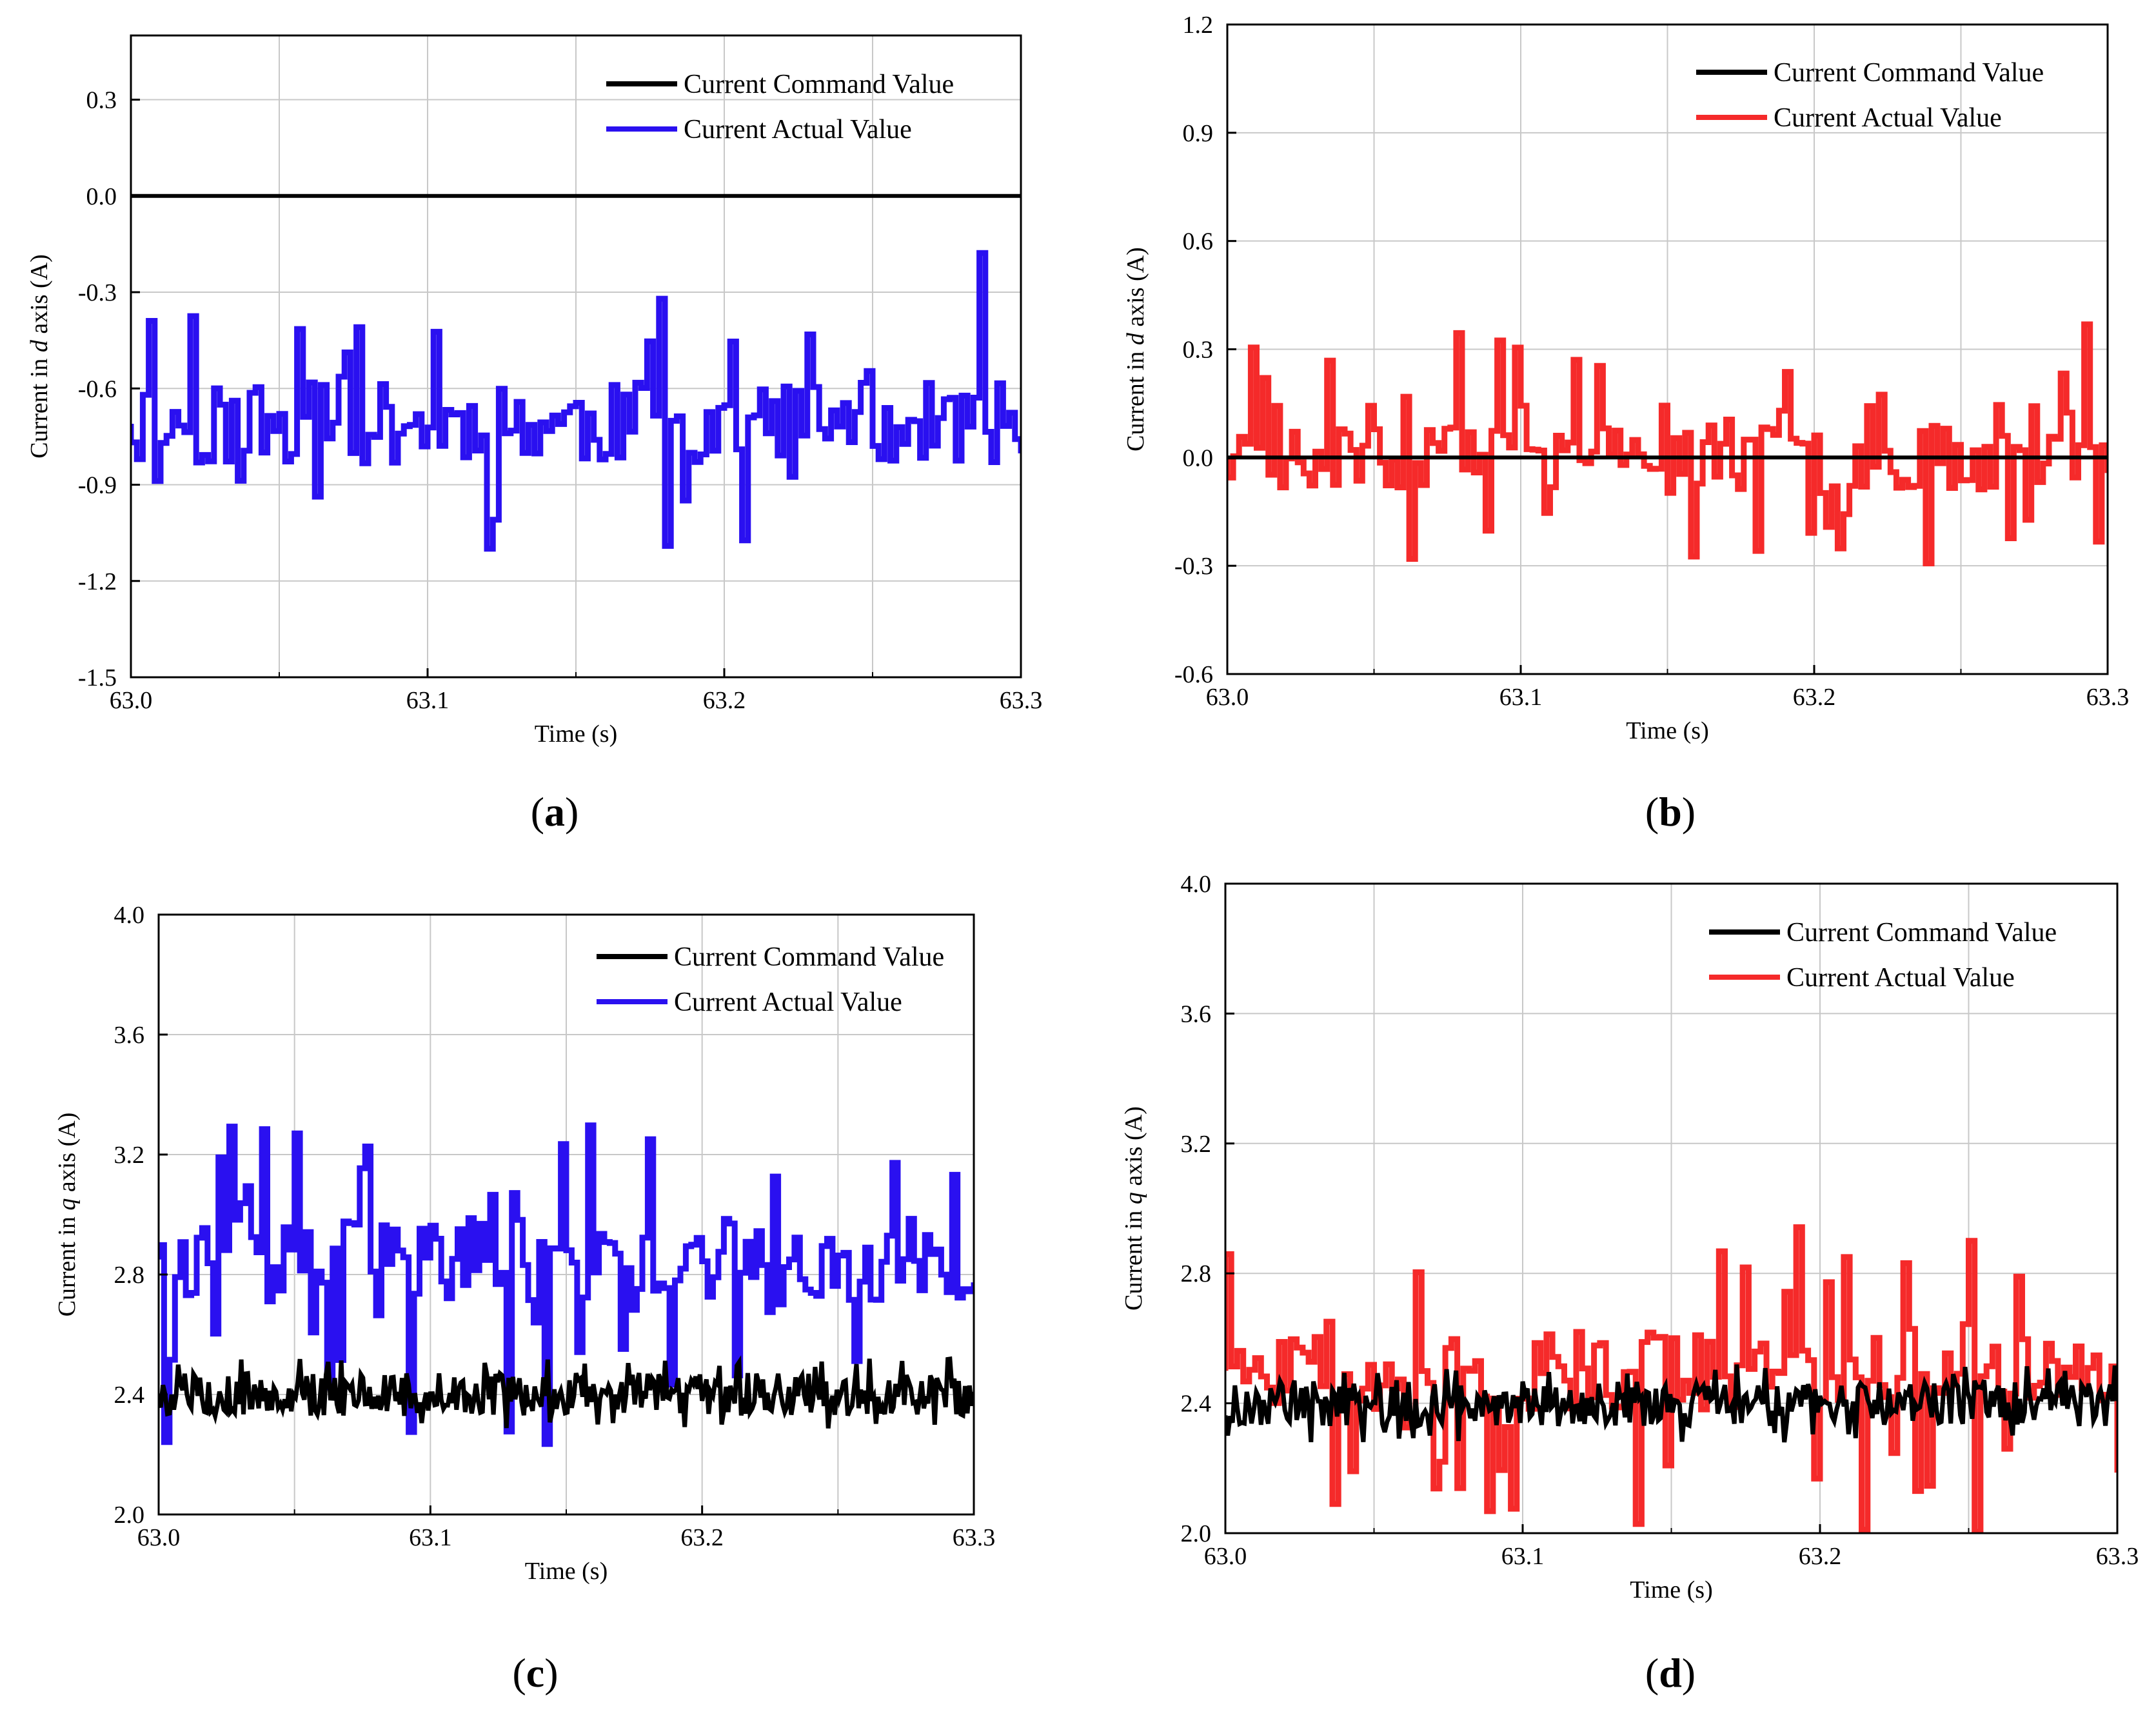 The width and height of the screenshot is (2156, 1717). What do you see at coordinates (1198, 133) in the screenshot?
I see `y-tick-label: 0.9` at bounding box center [1198, 133].